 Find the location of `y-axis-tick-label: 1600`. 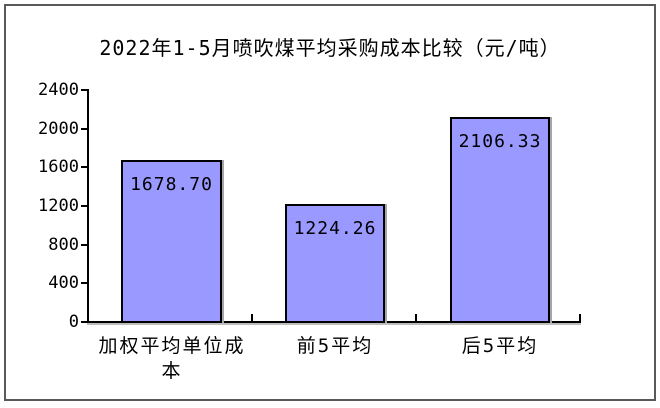

y-axis-tick-label: 1600 is located at coordinates (58, 167).